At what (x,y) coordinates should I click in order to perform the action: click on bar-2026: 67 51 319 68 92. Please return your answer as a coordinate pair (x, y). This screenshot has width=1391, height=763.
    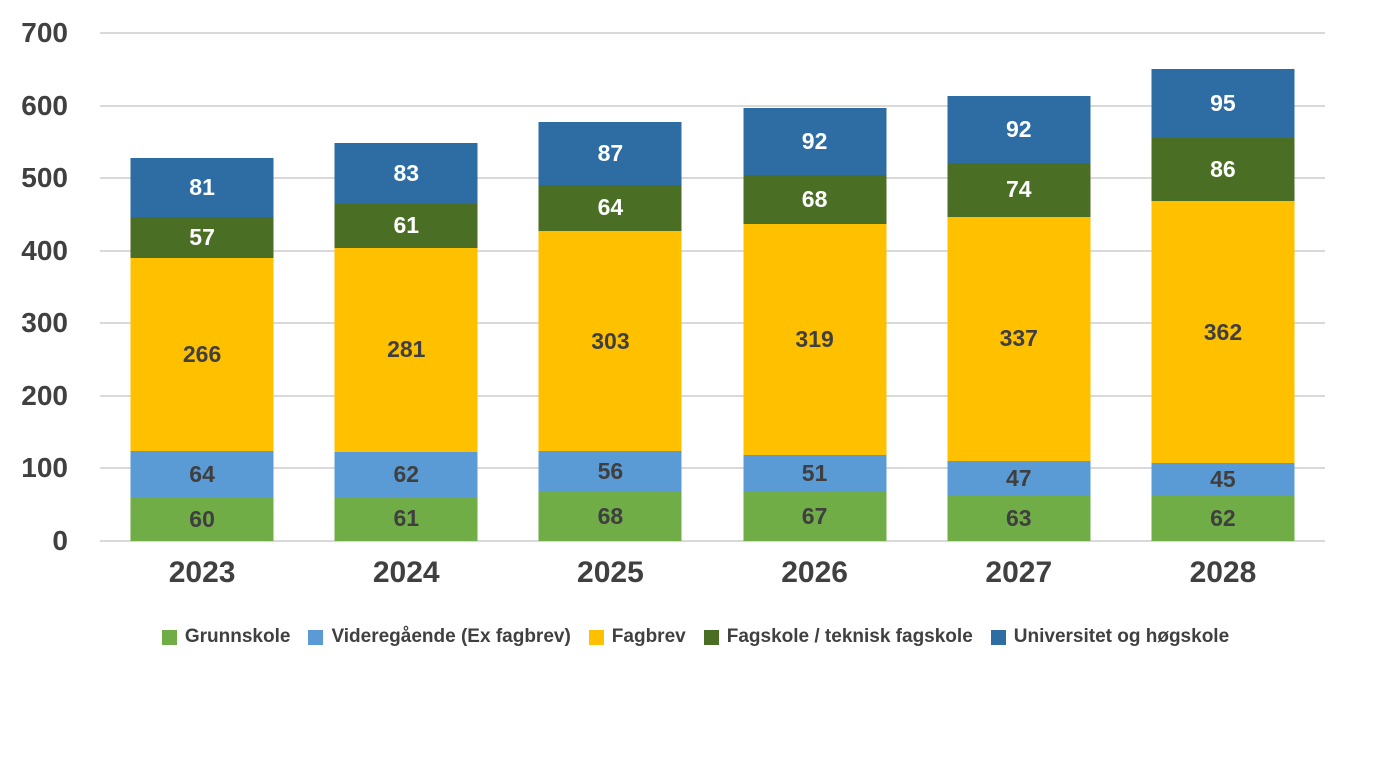
    Looking at the image, I should click on (815, 324).